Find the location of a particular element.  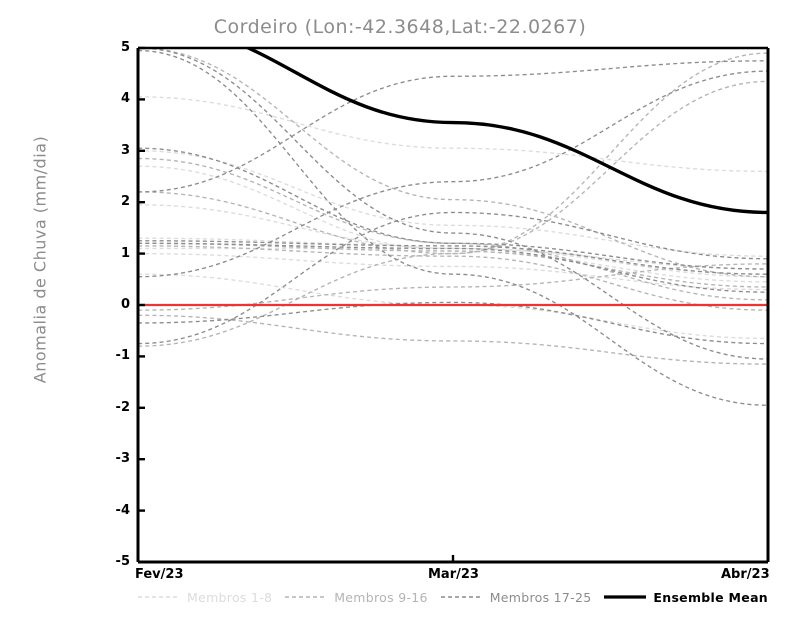

y-tick-label: 3 is located at coordinates (125, 150).